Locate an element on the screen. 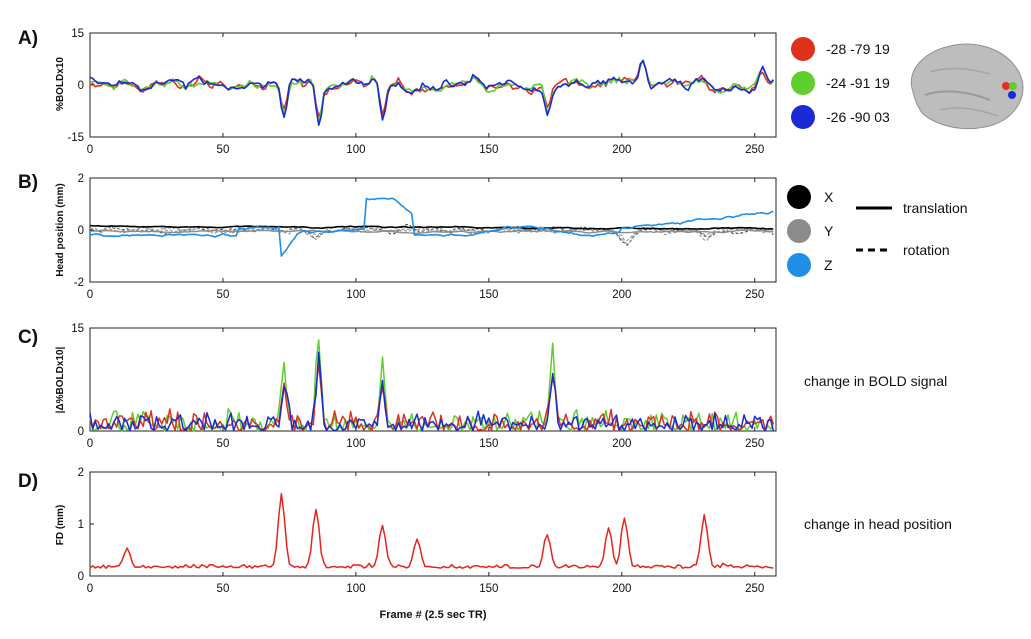 The width and height of the screenshot is (1031, 639). panel-d-frame is located at coordinates (433, 524).